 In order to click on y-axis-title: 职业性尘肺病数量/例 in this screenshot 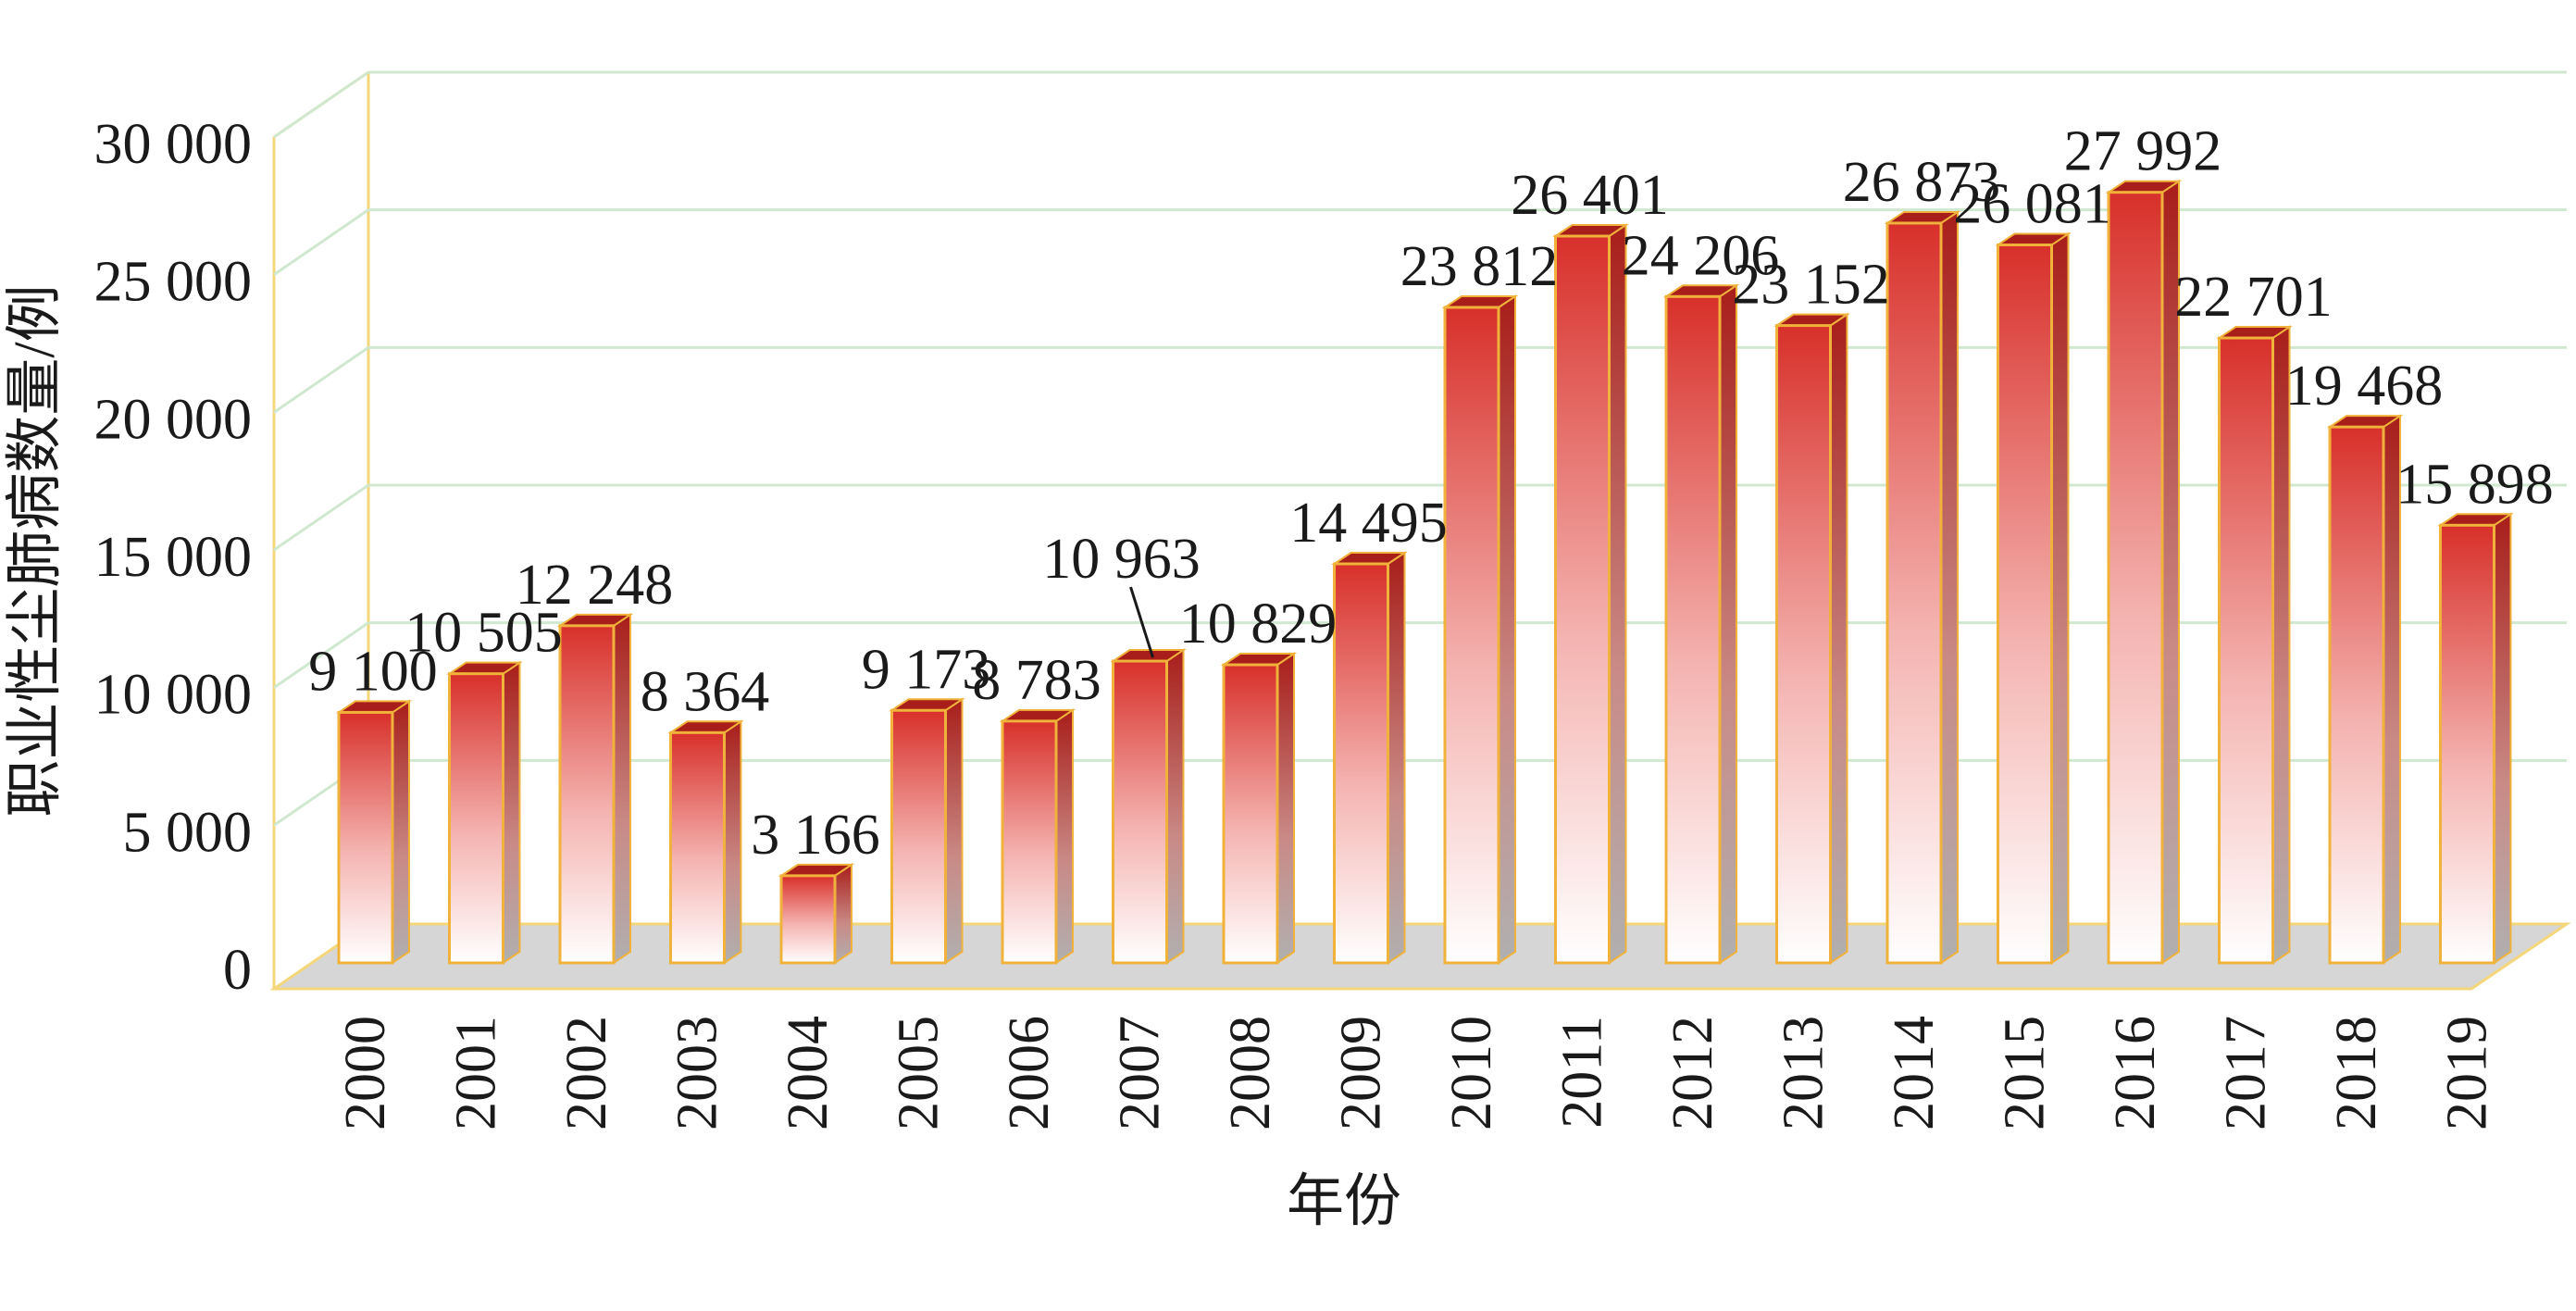, I will do `click(35, 550)`.